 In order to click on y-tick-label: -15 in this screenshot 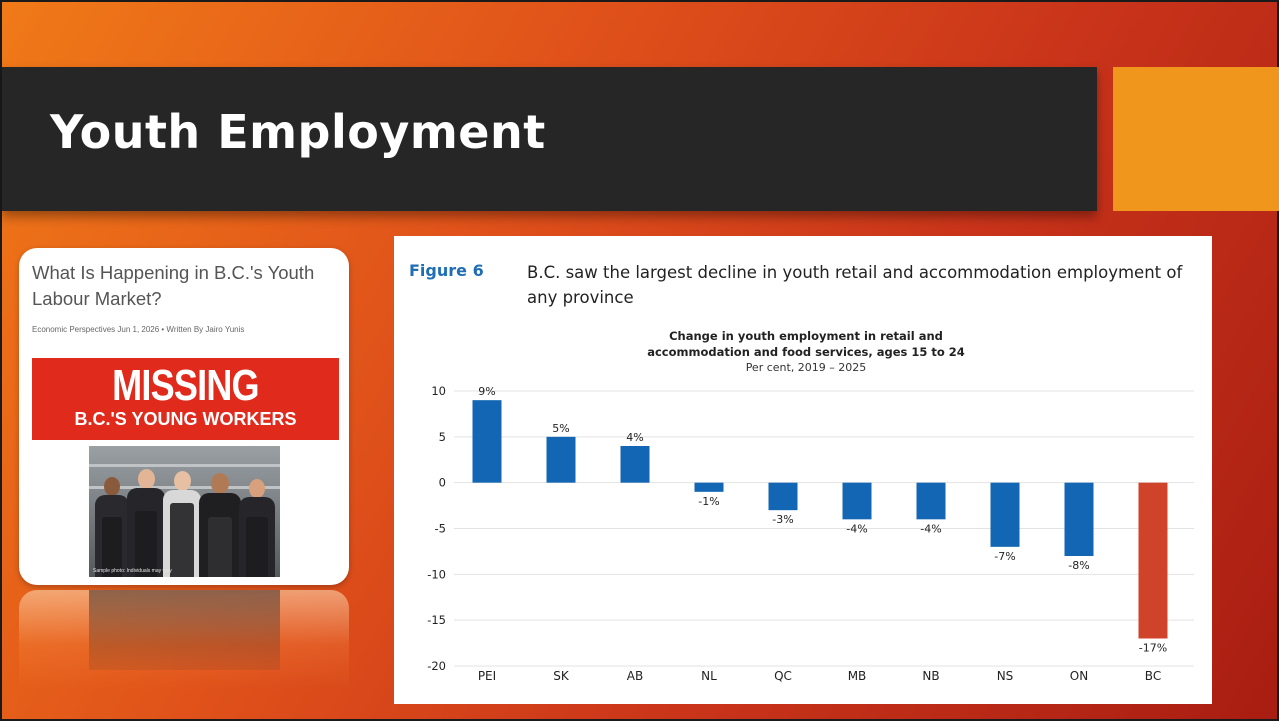, I will do `click(436, 620)`.